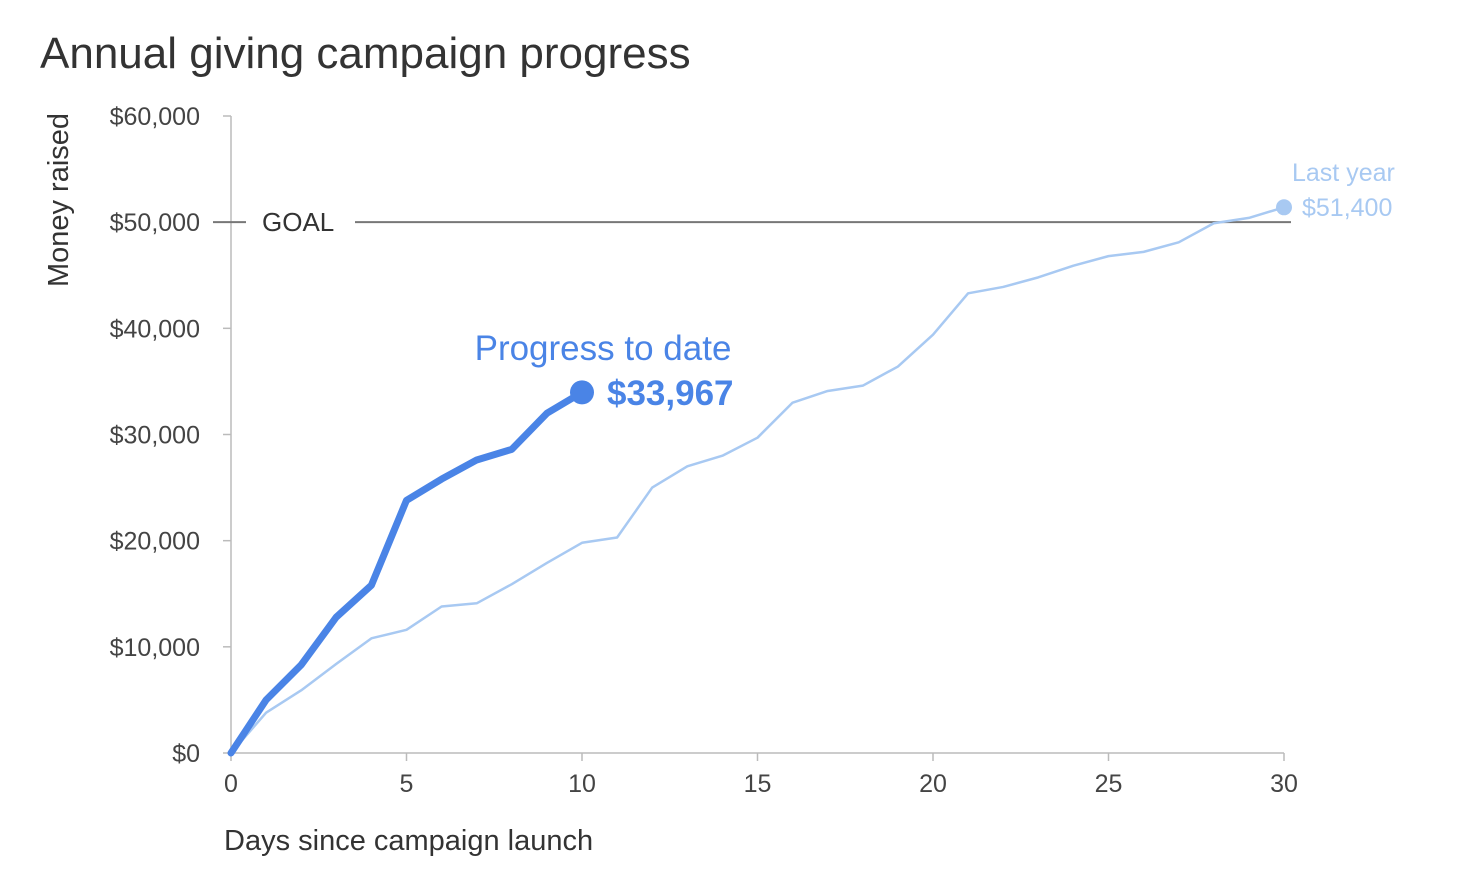 This screenshot has height=892, width=1462. I want to click on progress-line, so click(406, 572).